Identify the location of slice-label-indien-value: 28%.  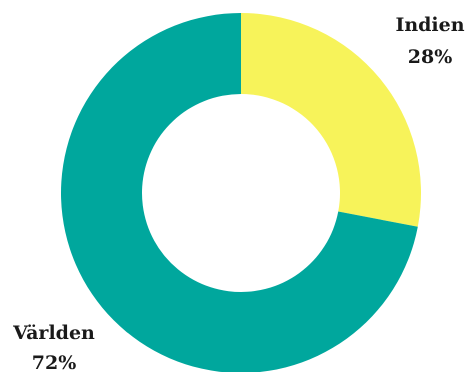
(430, 57).